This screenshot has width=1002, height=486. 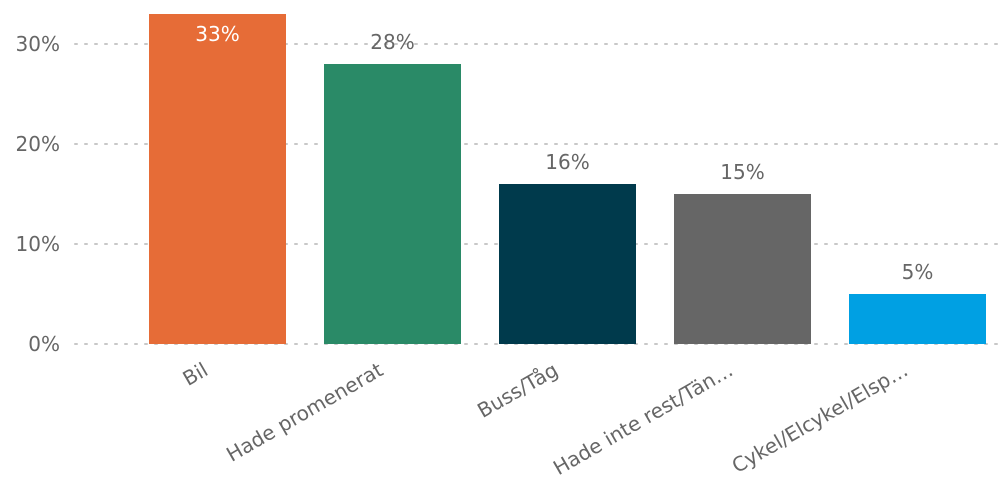 I want to click on x-category-label: Buss/Tåg, so click(x=517, y=390).